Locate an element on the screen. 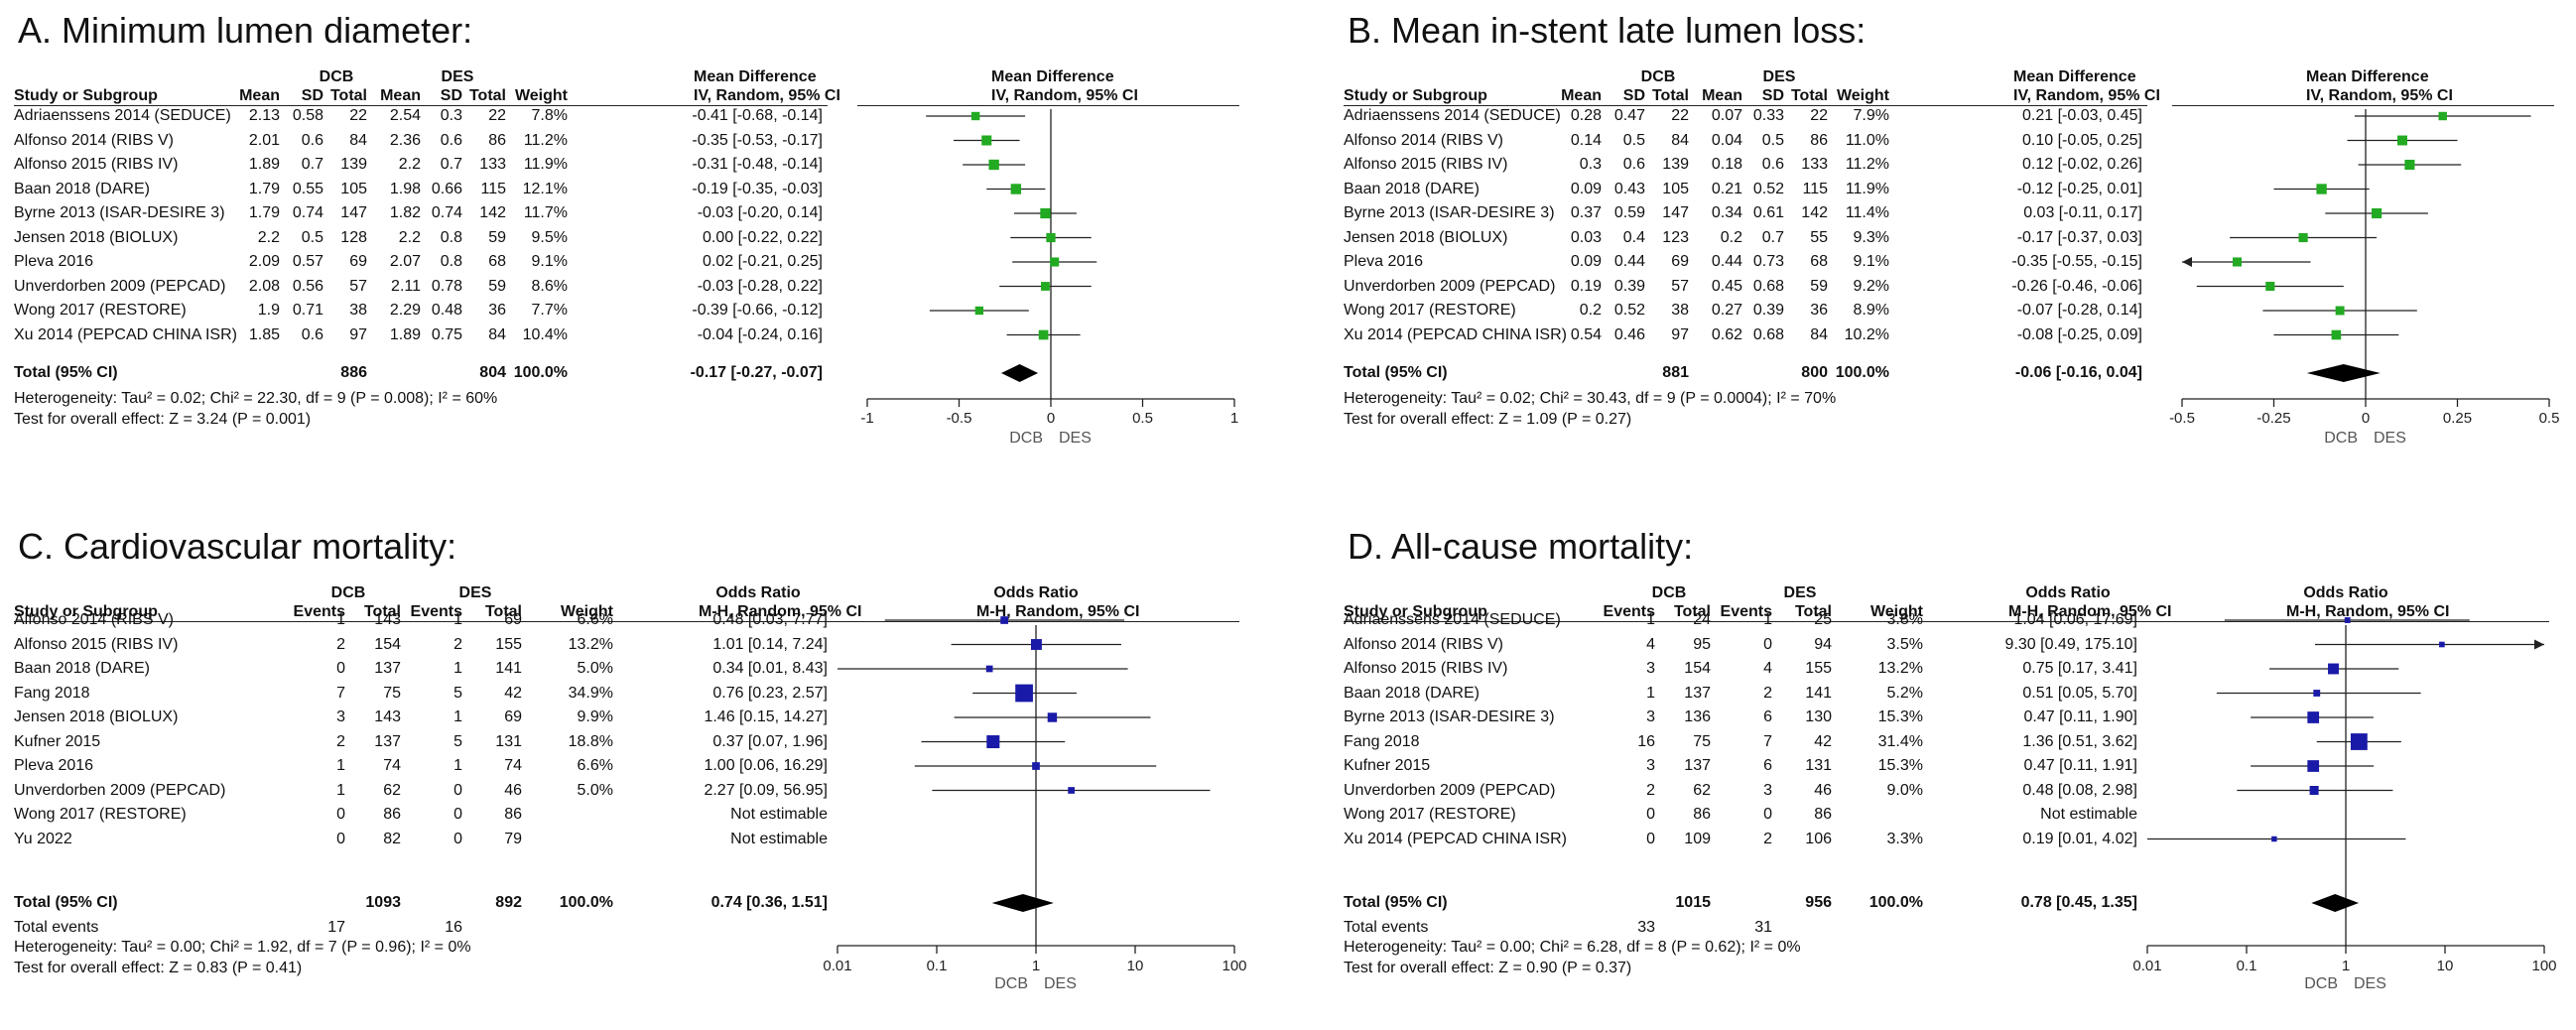  group2-value: 4 is located at coordinates (1768, 668).